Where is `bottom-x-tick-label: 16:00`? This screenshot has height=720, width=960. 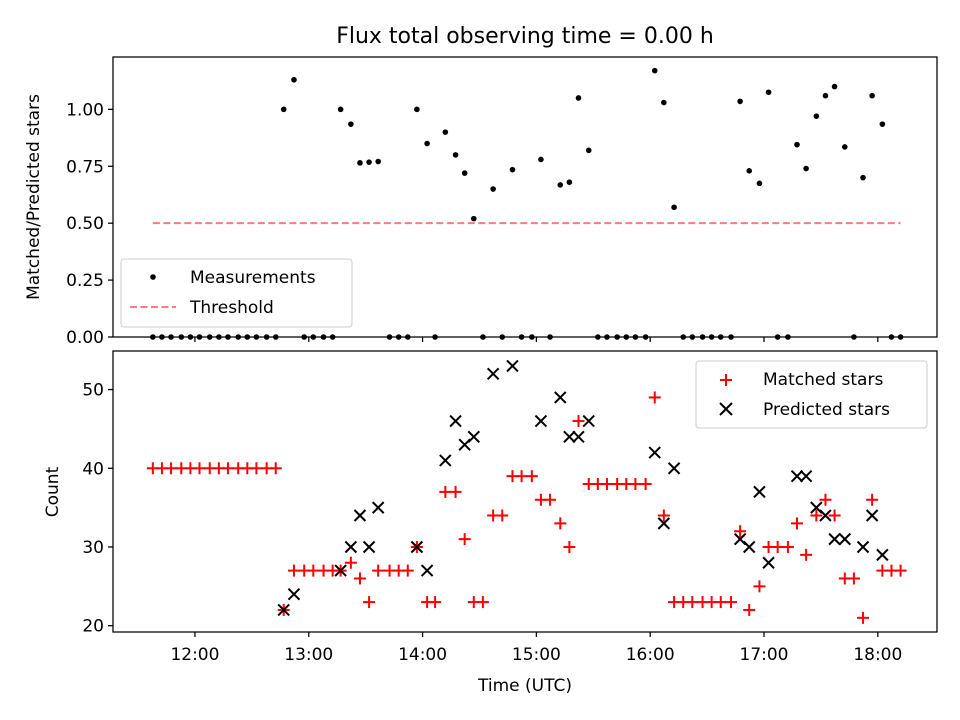
bottom-x-tick-label: 16:00 is located at coordinates (650, 655).